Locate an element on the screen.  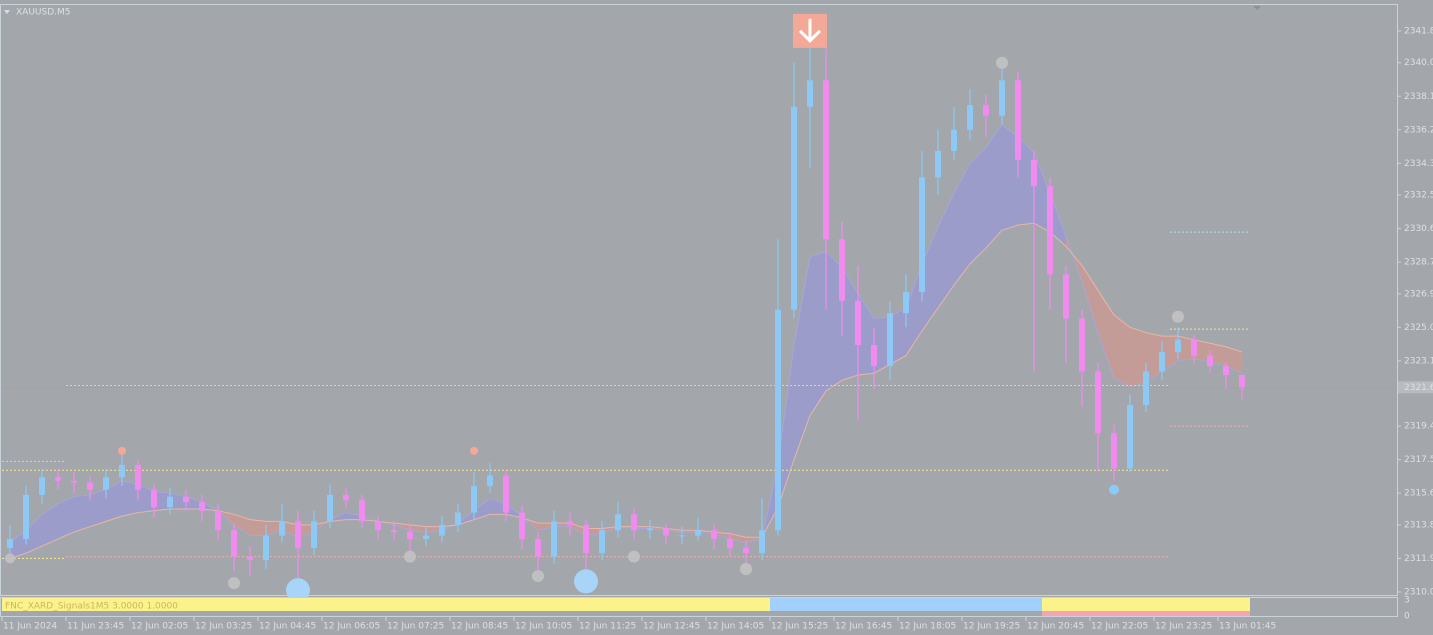
y-tick-label: 2323.1 is located at coordinates (1418, 361).